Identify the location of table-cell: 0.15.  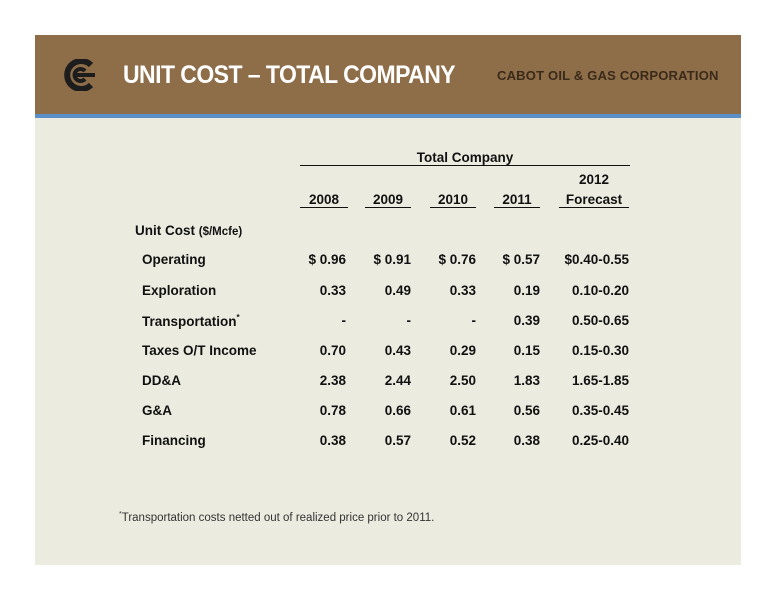
(526, 350).